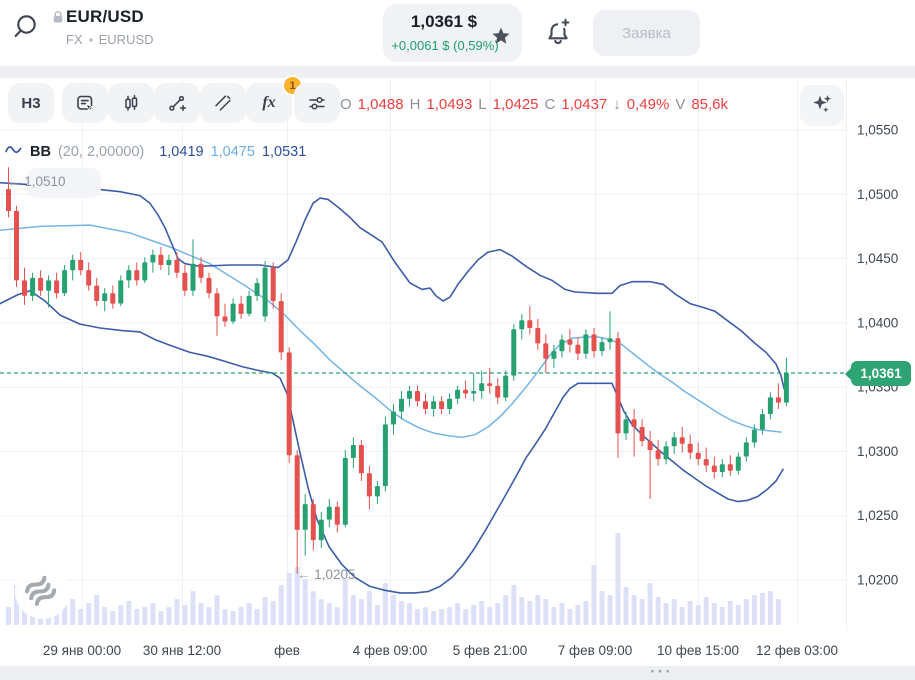  I want to click on svg-text: 12 фев 03:00, so click(797, 650).